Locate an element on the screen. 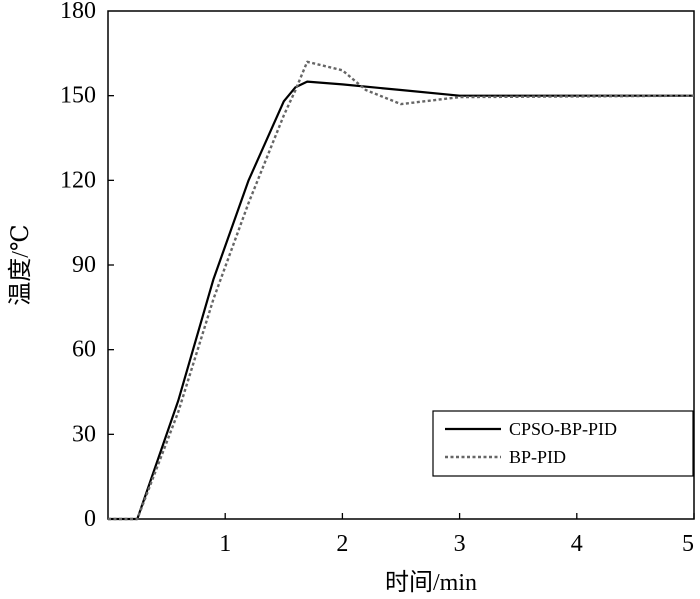  x-axis-ticks: 1 2 3 4 5 is located at coordinates (457, 535).